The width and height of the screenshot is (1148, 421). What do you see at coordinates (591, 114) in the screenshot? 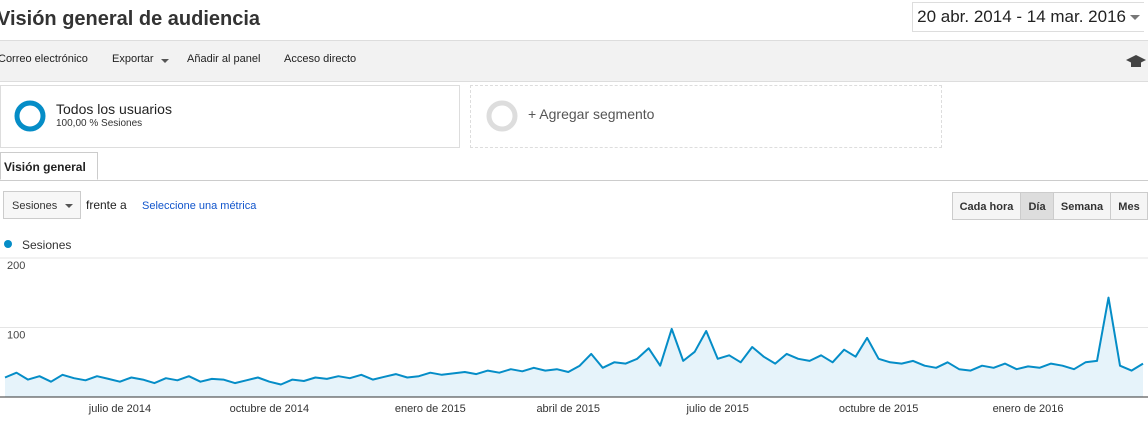
I see `add-segment-label: + Agregar segmento` at bounding box center [591, 114].